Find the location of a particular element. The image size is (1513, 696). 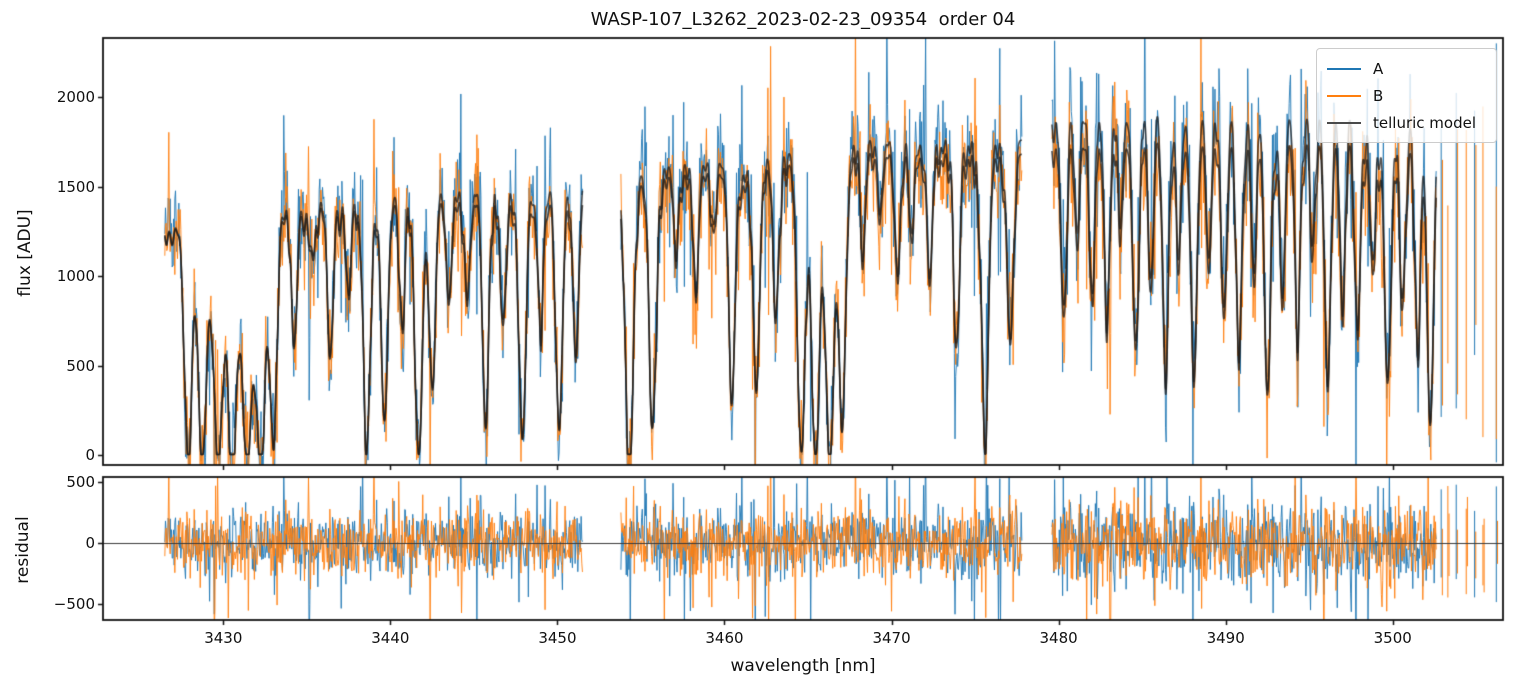

legend-entry-telluric-model: telluric model is located at coordinates (1406, 122).